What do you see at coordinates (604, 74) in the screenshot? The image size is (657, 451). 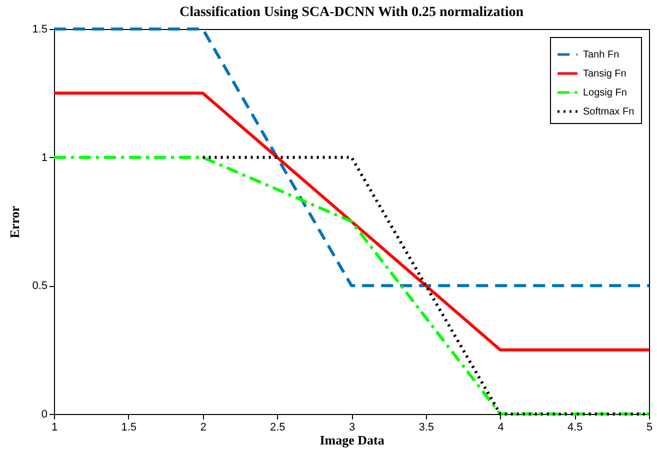 I see `legend-label: Tansig Fn` at bounding box center [604, 74].